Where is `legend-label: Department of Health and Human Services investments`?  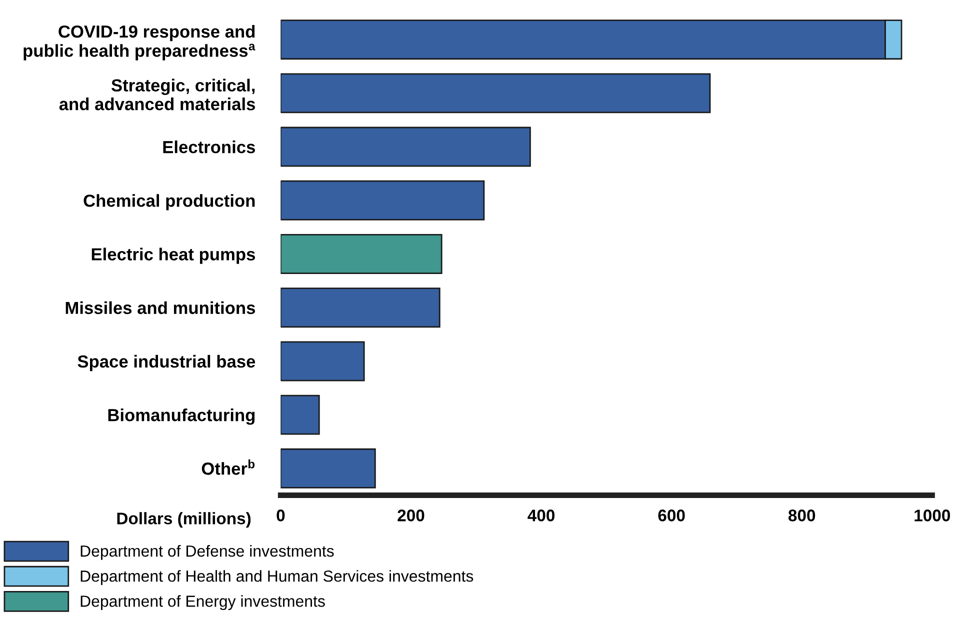
legend-label: Department of Health and Human Services investments is located at coordinates (277, 577).